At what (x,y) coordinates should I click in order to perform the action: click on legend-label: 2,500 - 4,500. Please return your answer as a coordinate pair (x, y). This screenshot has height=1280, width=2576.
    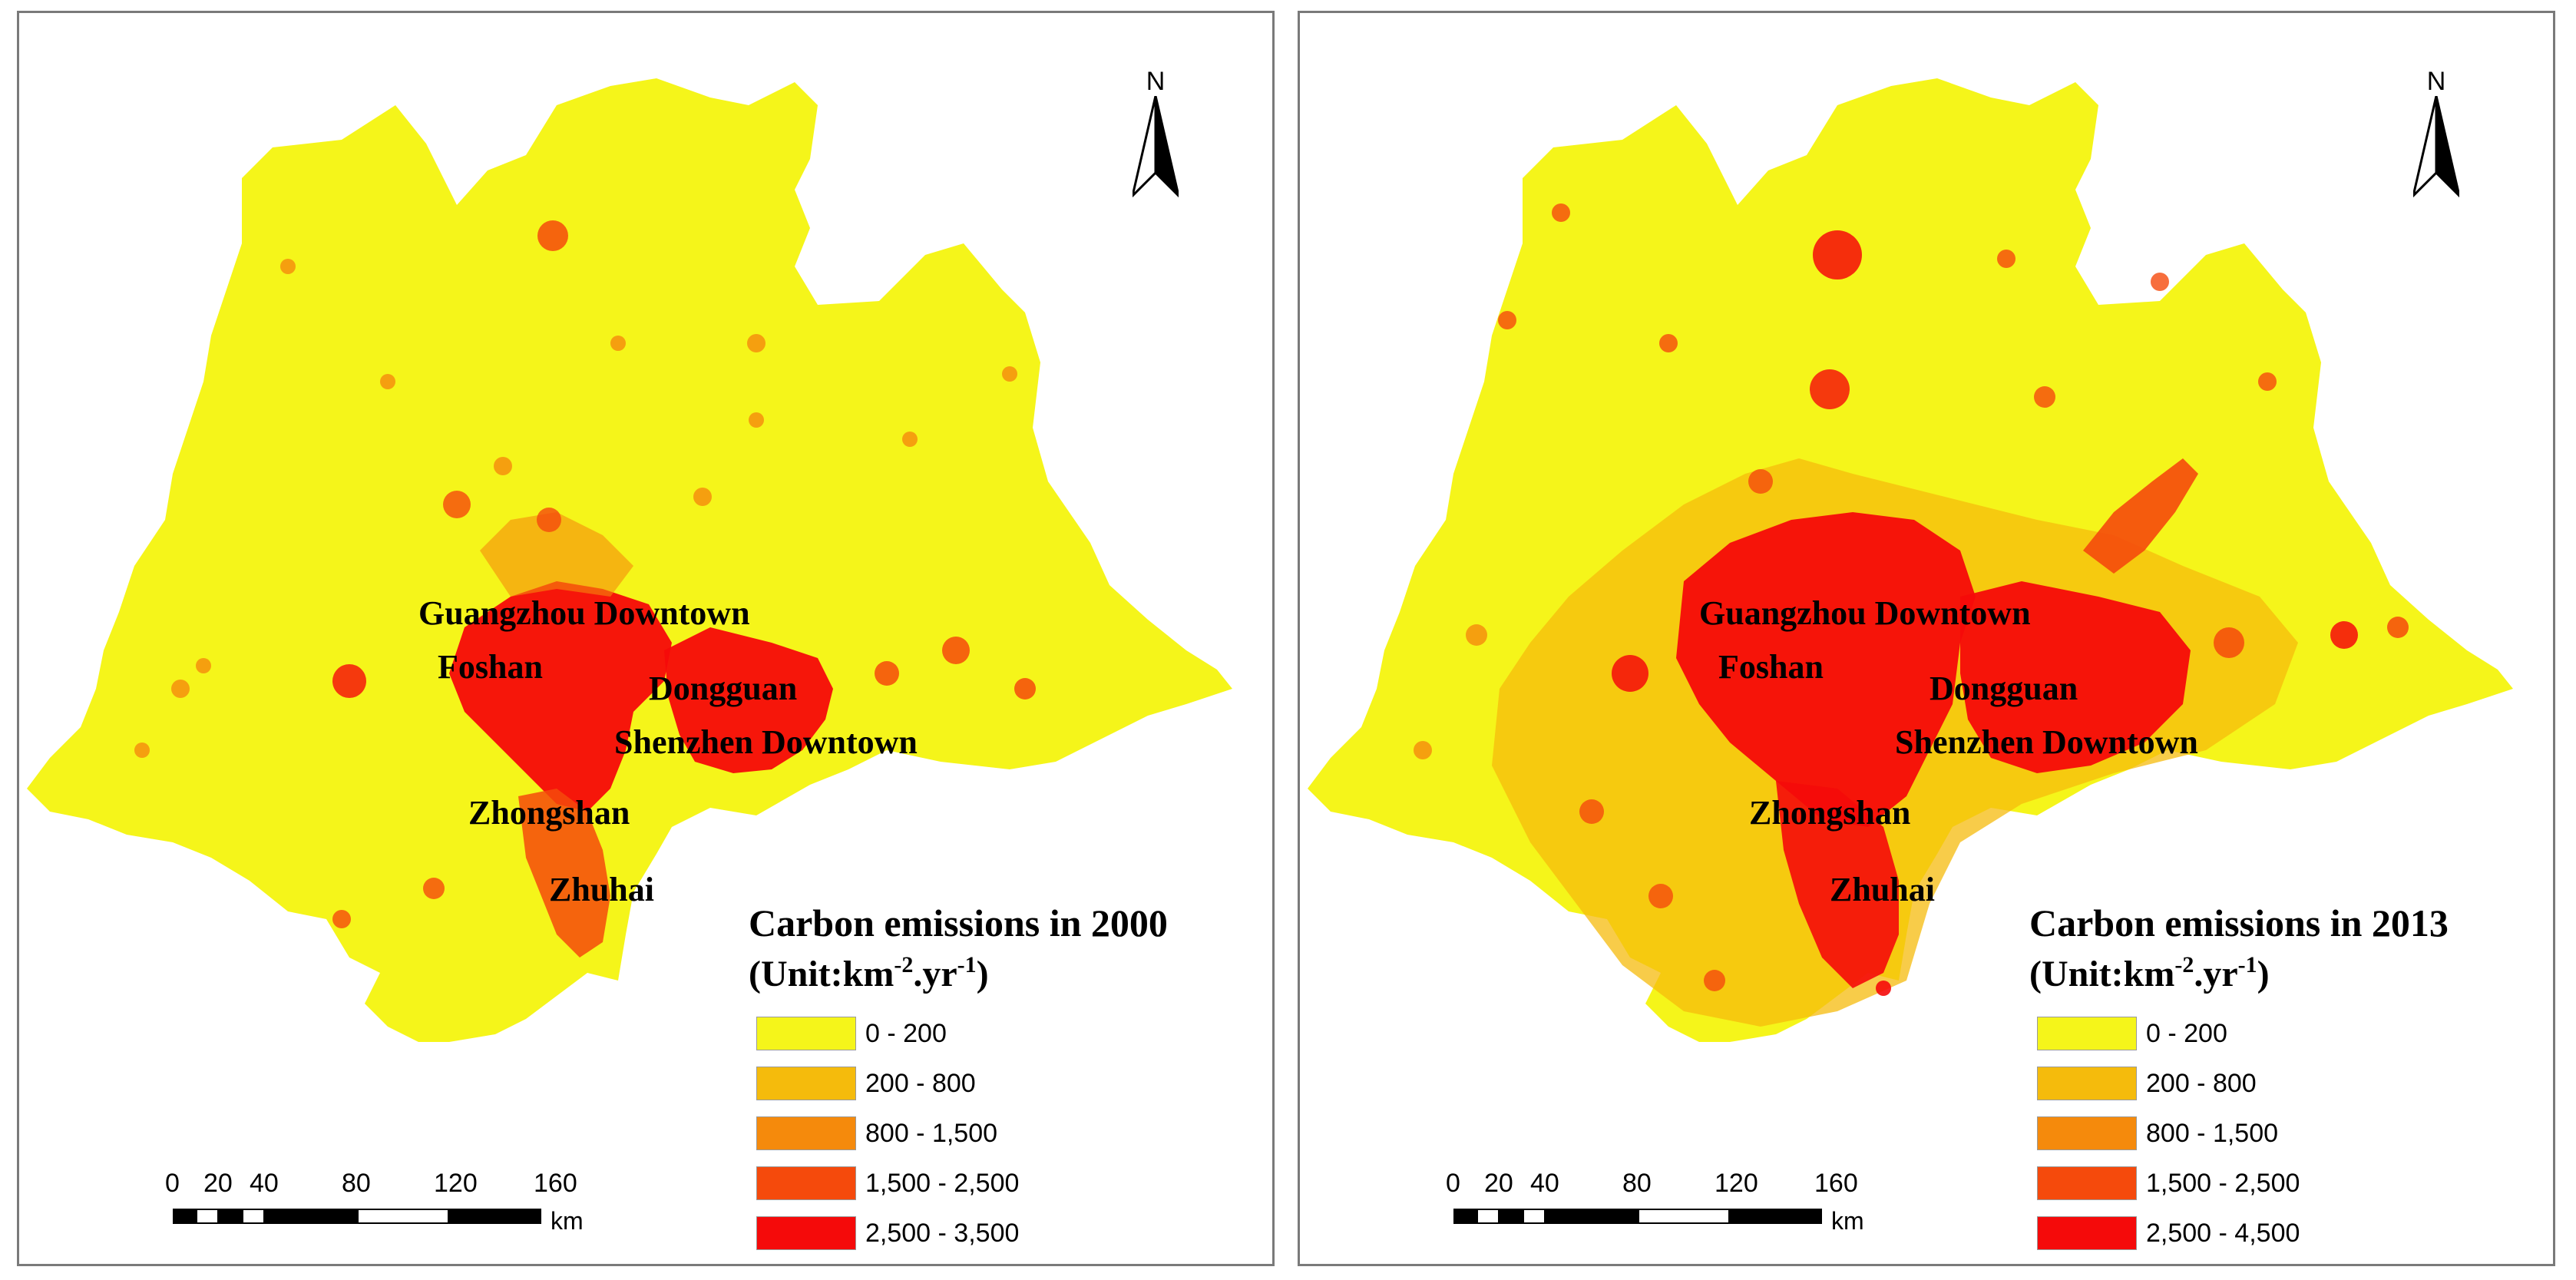
    Looking at the image, I should click on (2223, 1233).